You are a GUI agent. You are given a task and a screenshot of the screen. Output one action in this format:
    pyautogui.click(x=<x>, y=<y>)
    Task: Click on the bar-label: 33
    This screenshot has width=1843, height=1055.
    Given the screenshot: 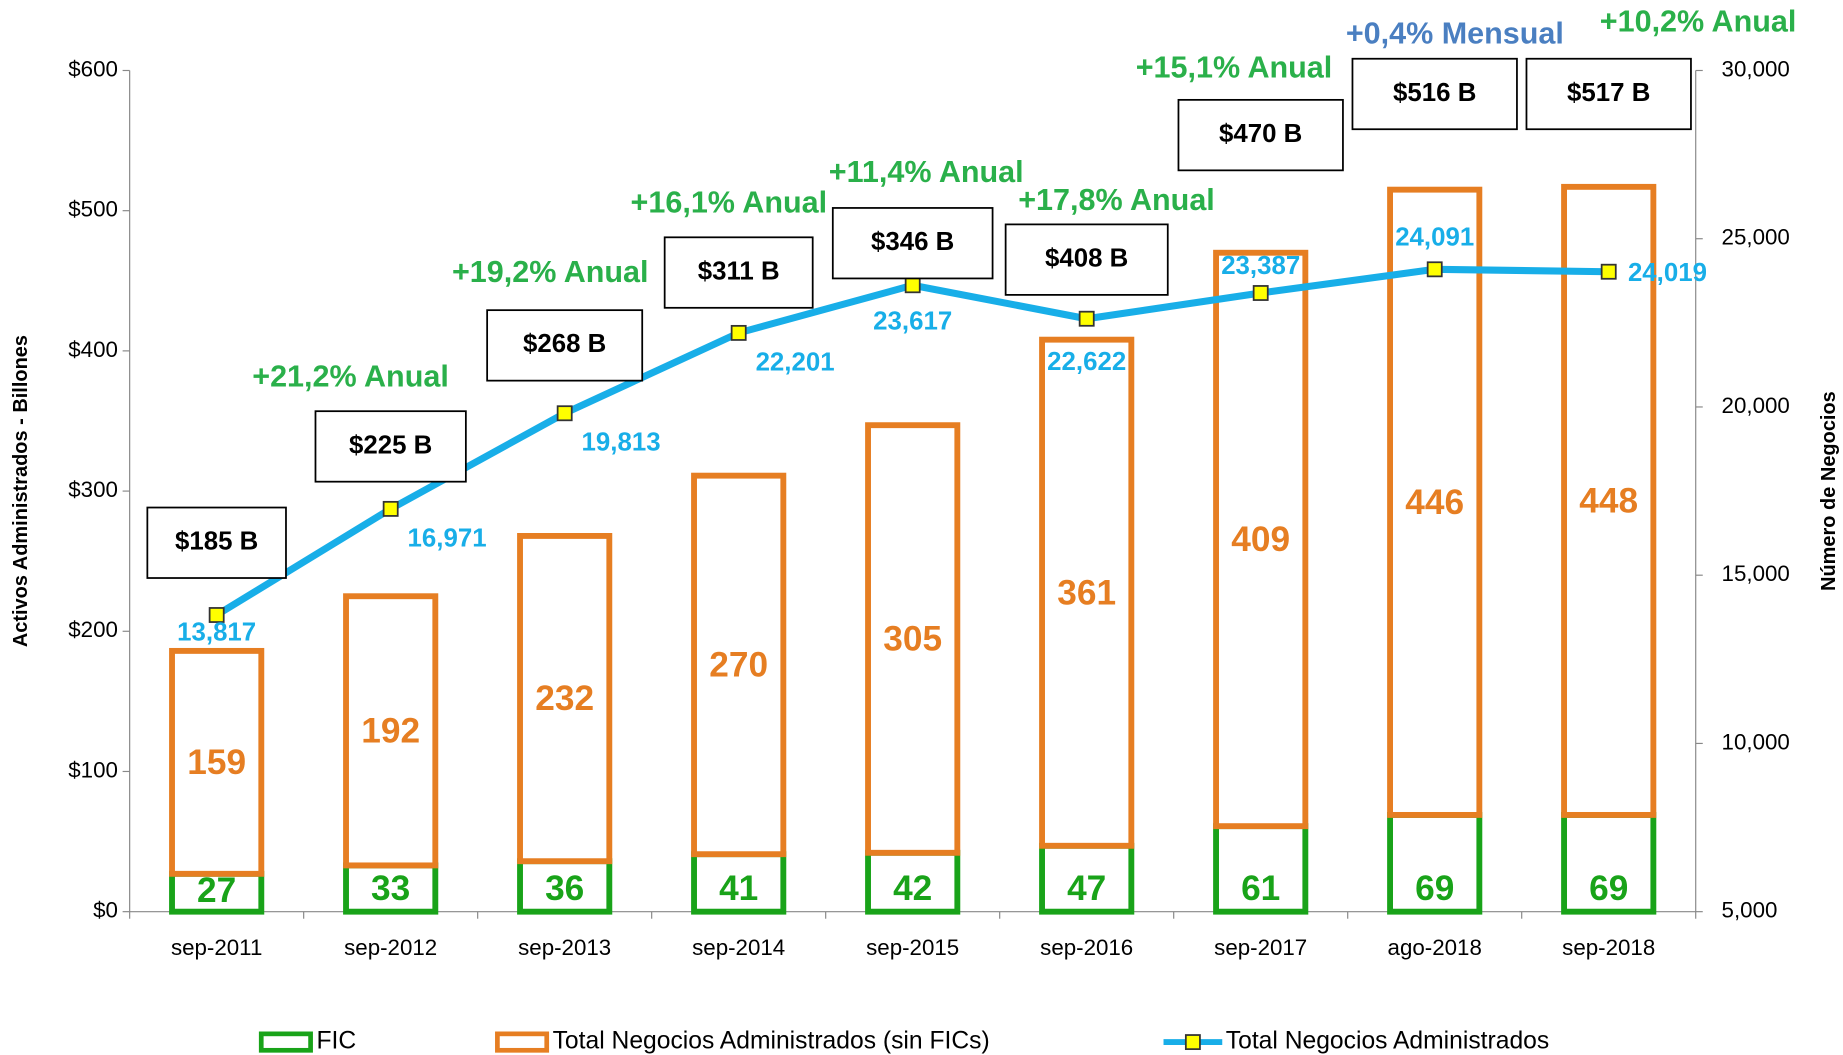 What is the action you would take?
    pyautogui.click(x=390, y=888)
    